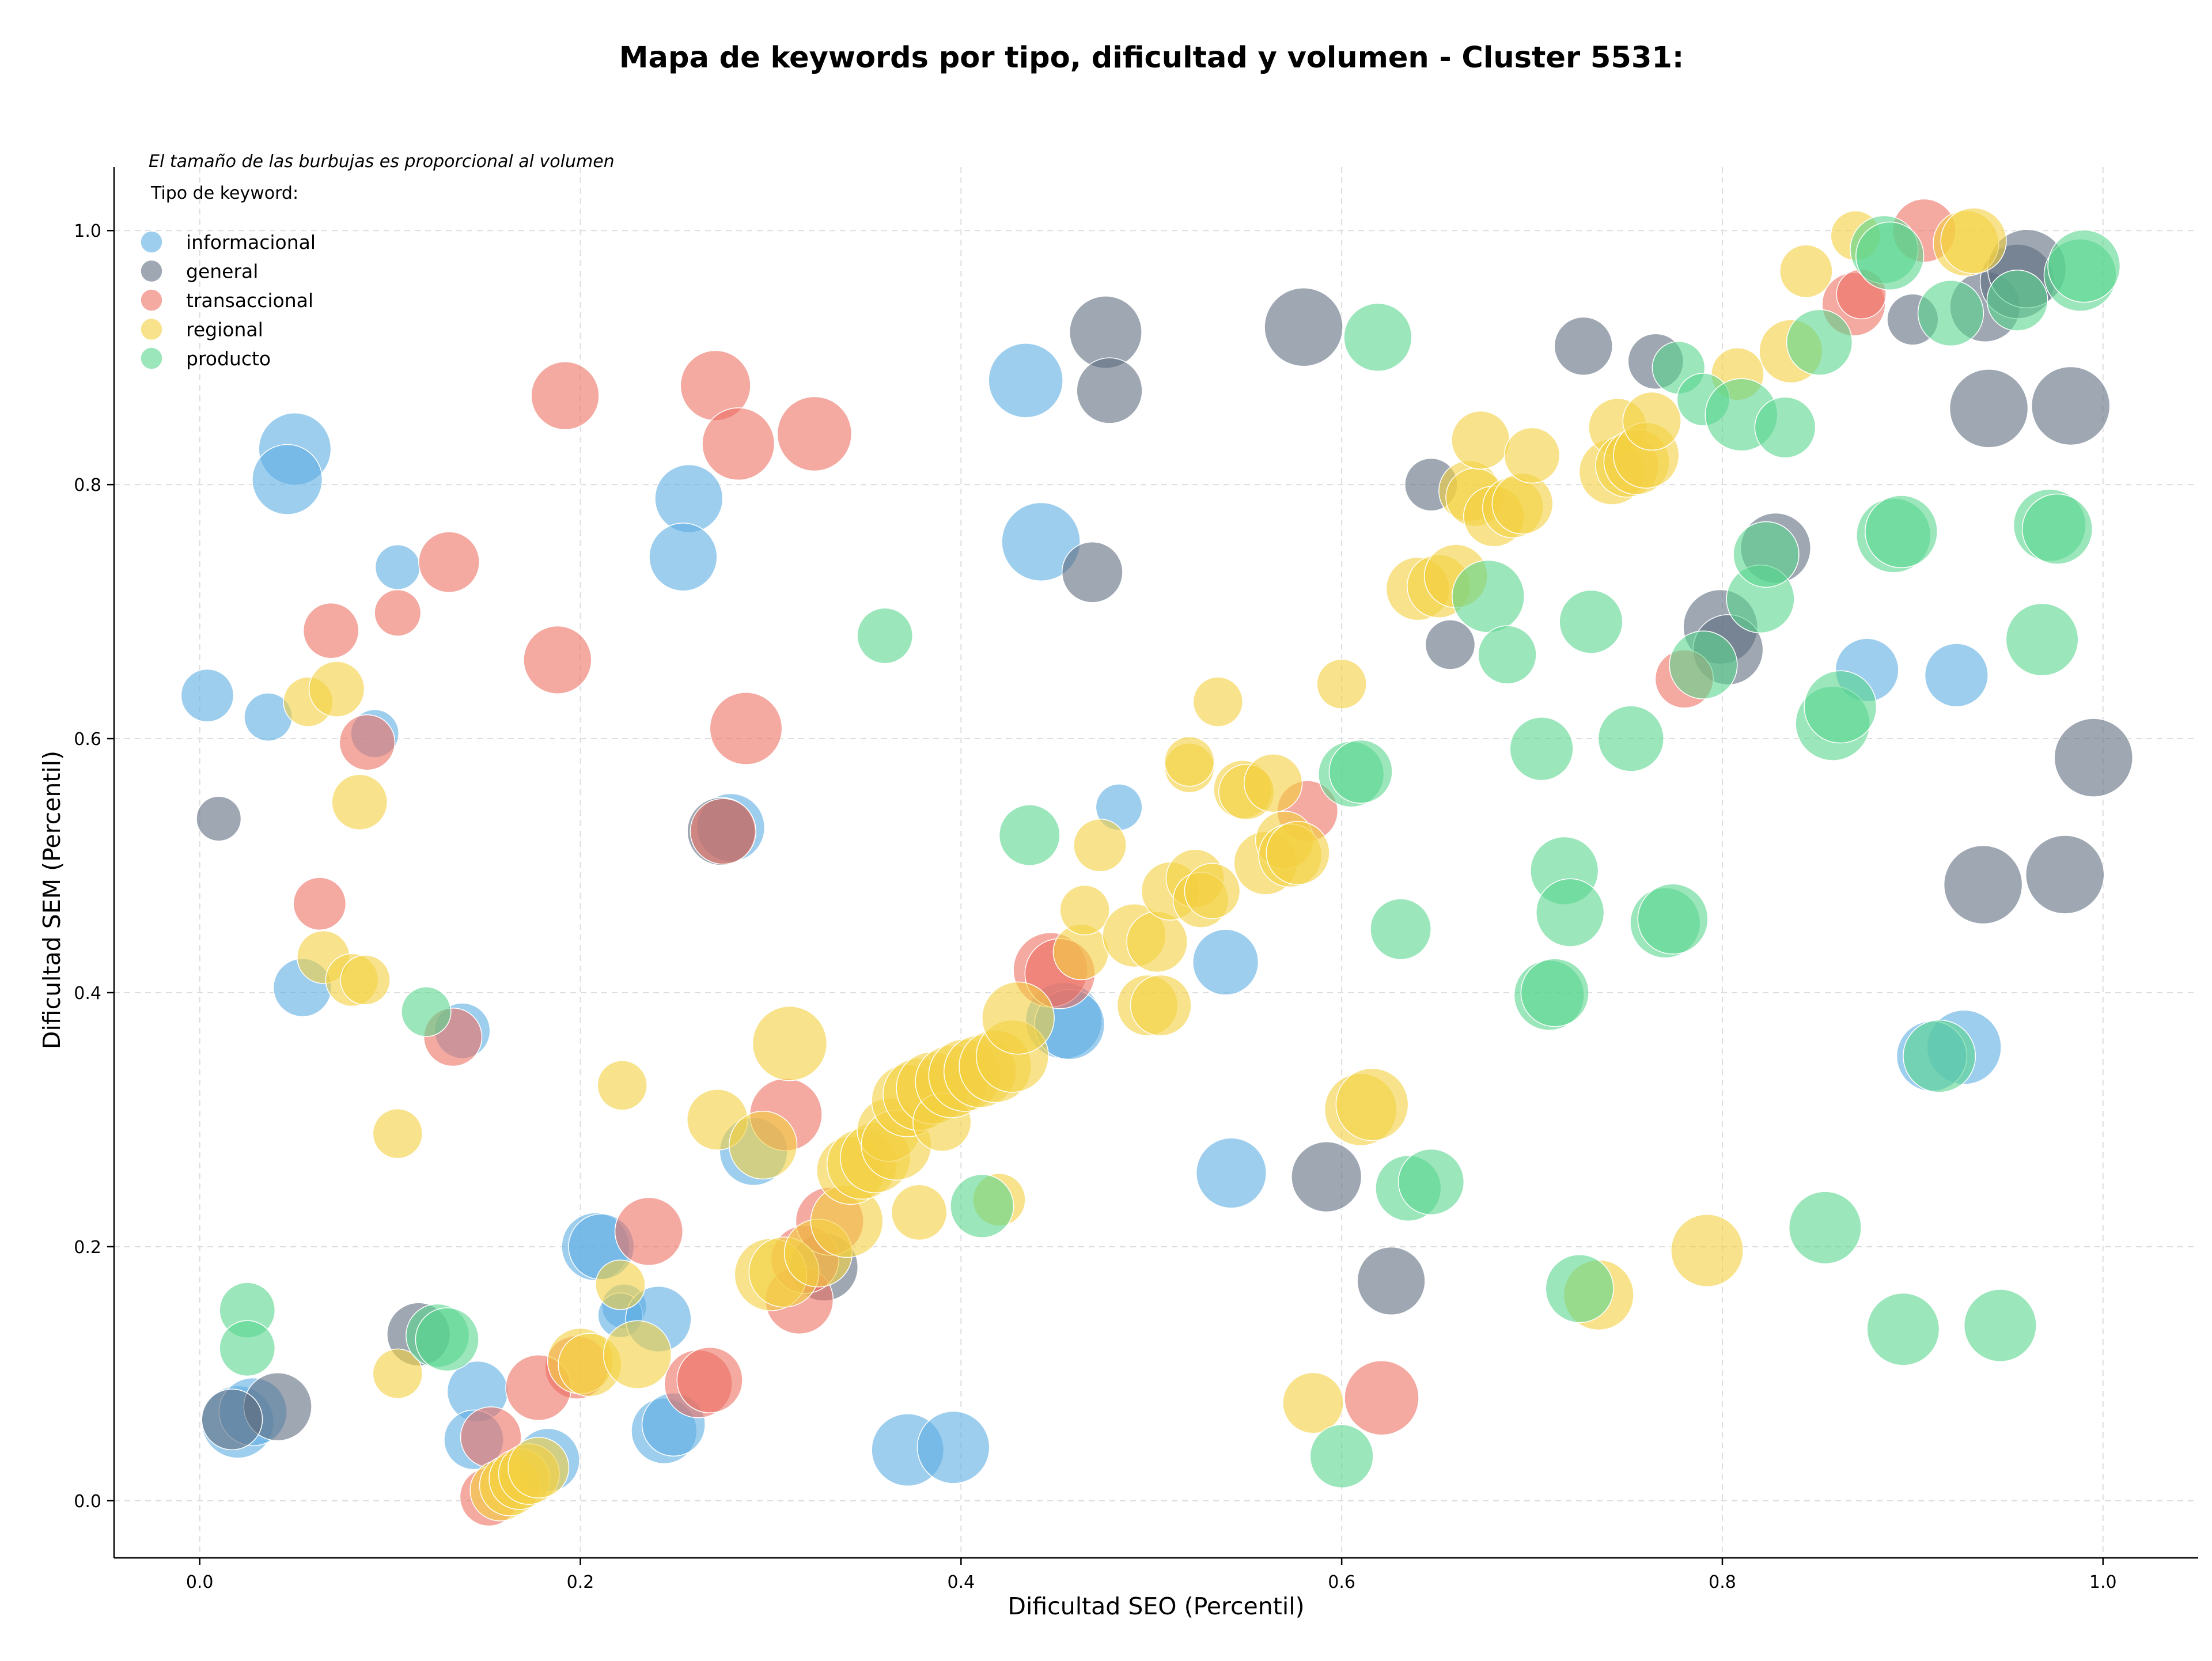 The height and width of the screenshot is (1661, 2212). Describe the element at coordinates (224, 193) in the screenshot. I see `legend-title: Tipo de keyword:` at that location.